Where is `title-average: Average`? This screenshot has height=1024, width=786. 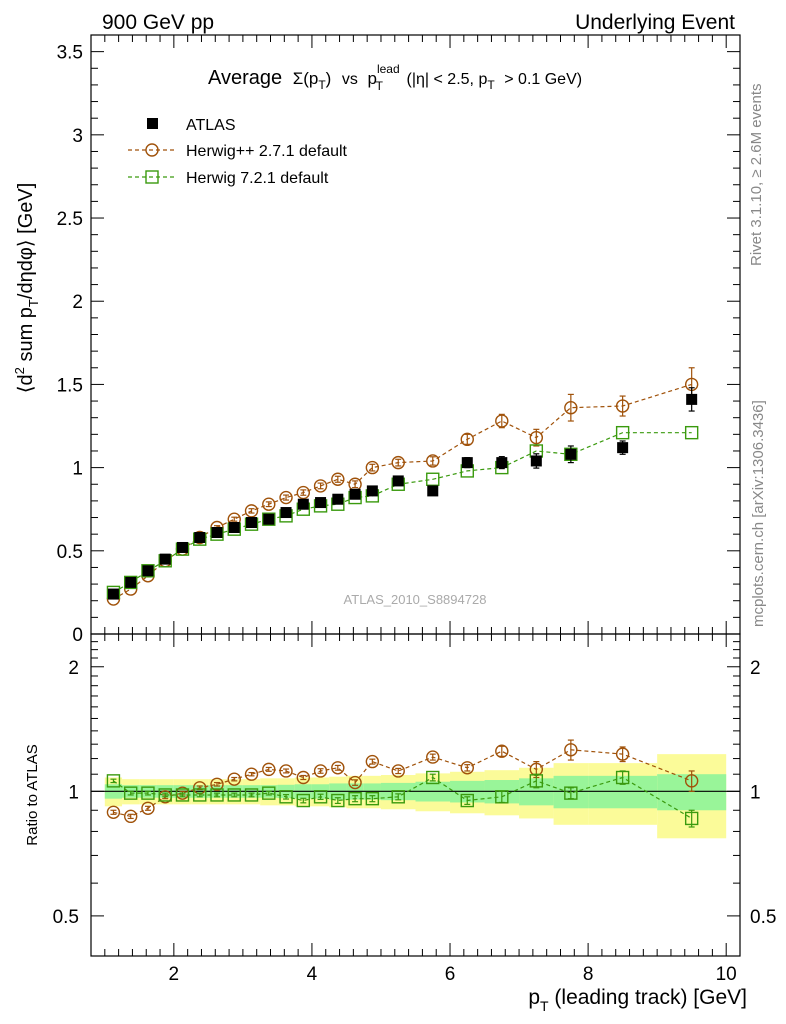 title-average: Average is located at coordinates (245, 78).